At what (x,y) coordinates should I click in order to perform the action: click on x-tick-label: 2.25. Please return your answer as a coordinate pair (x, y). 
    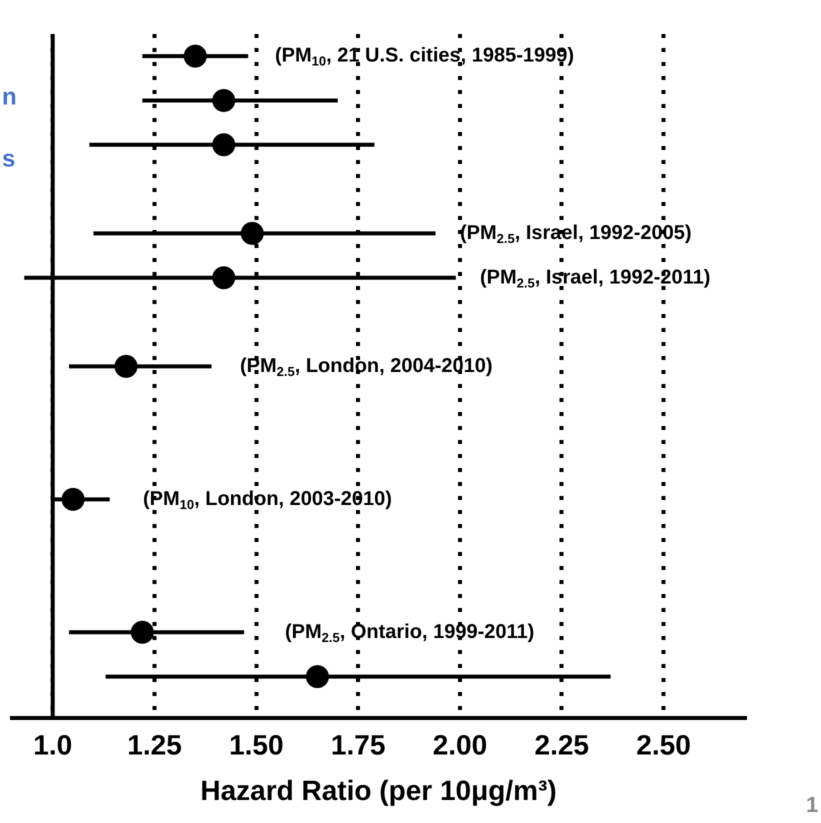
    Looking at the image, I should click on (561, 744).